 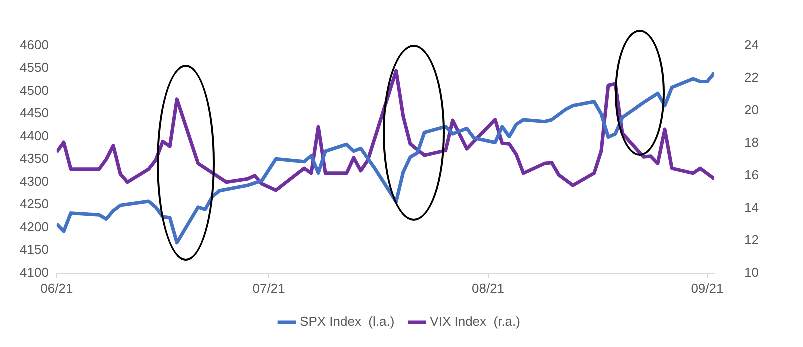 I want to click on y2-tick-label: 12, so click(x=752, y=240).